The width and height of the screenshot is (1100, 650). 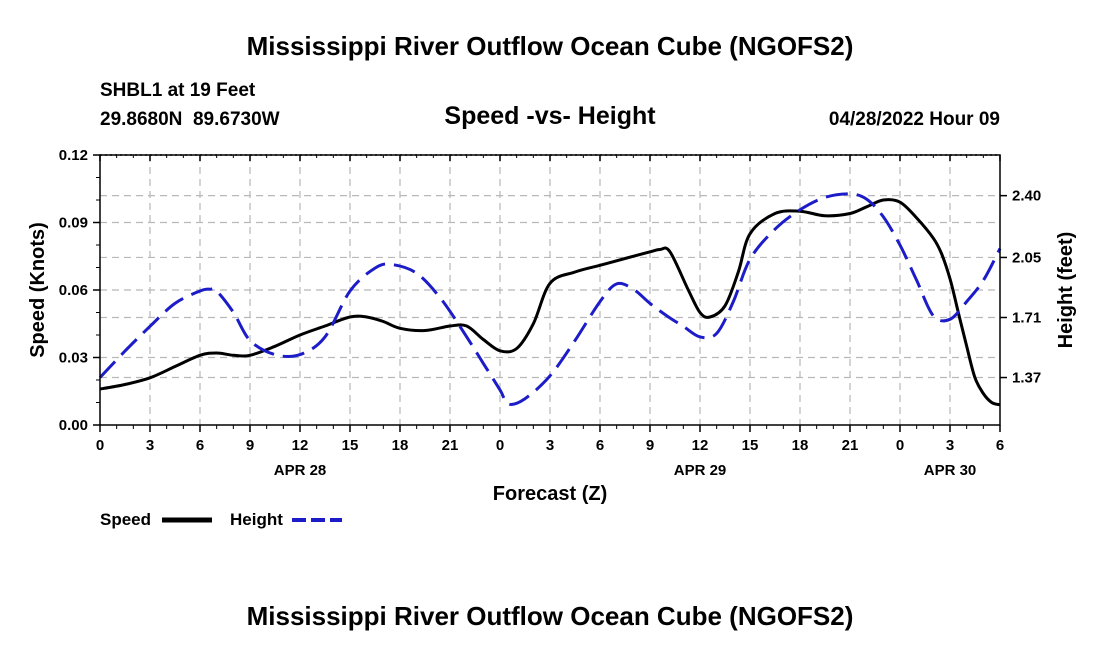 I want to click on y-tick-label-left: 0.12, so click(x=73, y=155).